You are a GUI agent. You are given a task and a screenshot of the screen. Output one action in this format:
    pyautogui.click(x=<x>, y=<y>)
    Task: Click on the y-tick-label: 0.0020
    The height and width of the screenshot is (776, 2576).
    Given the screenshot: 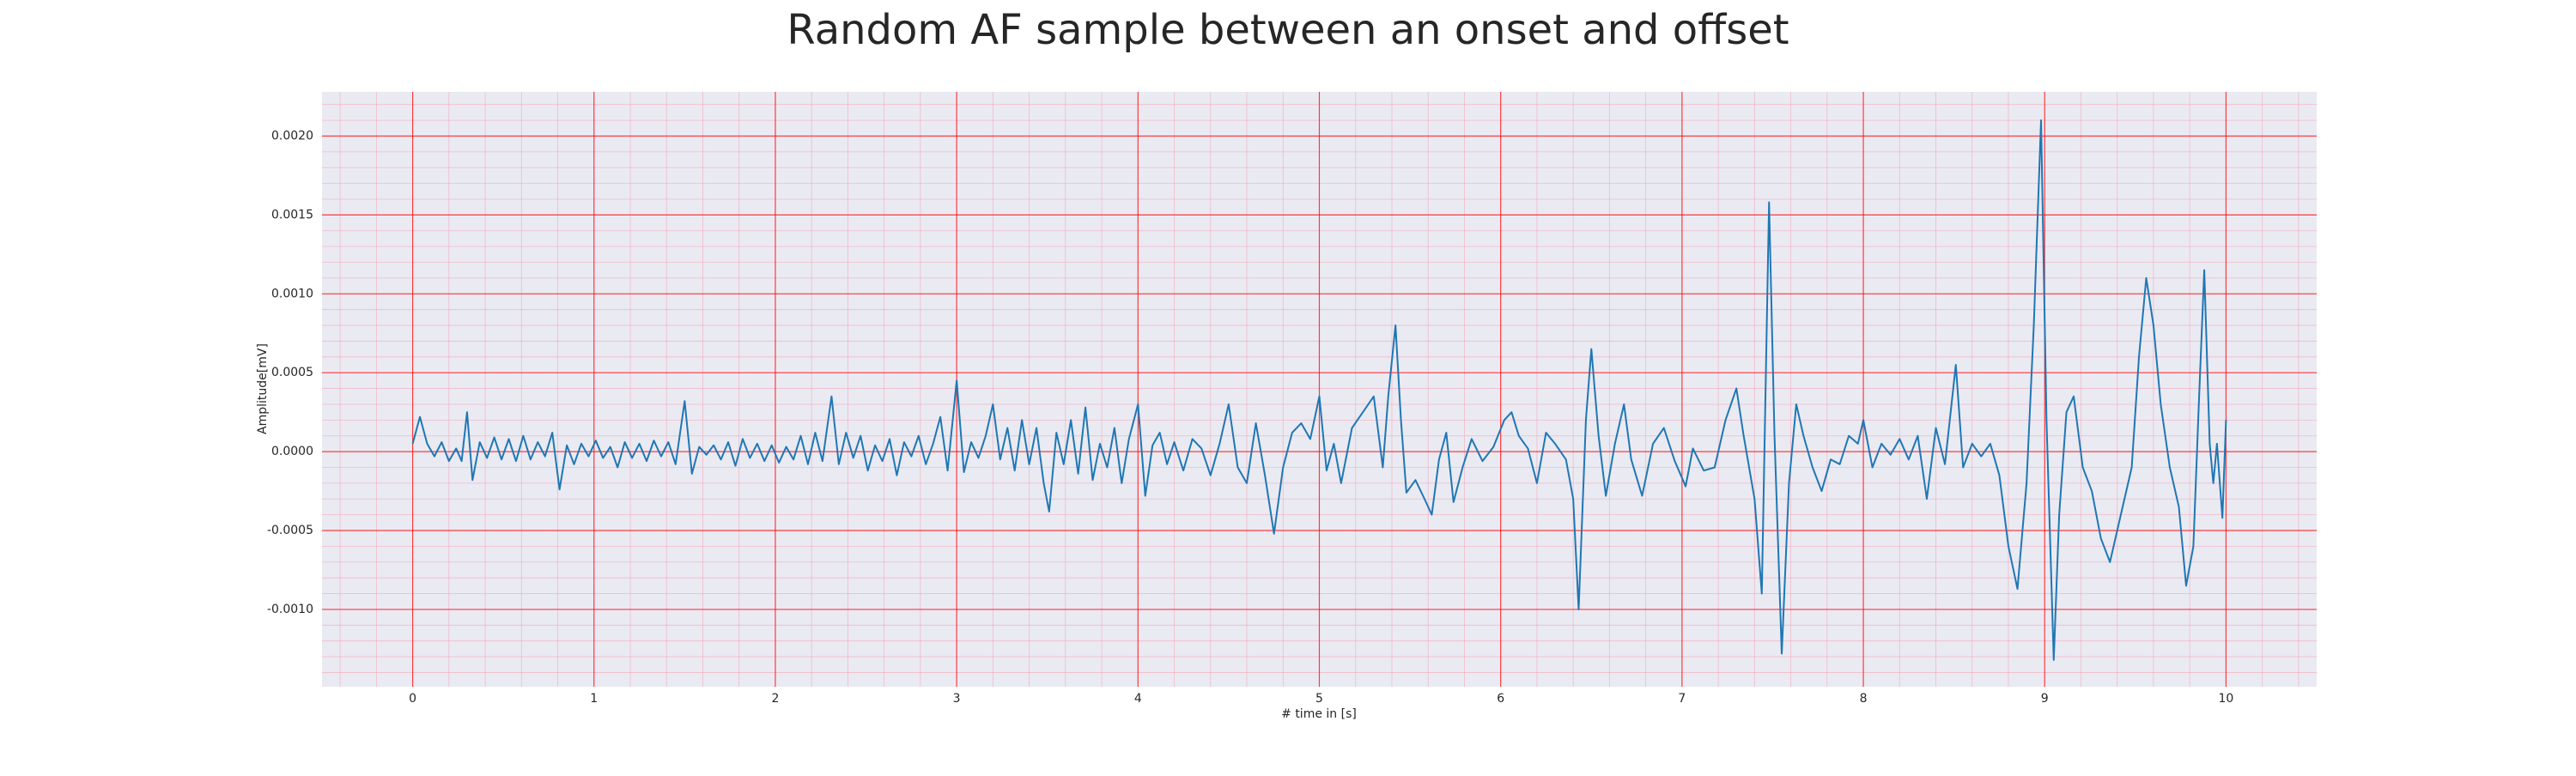 What is the action you would take?
    pyautogui.click(x=292, y=135)
    